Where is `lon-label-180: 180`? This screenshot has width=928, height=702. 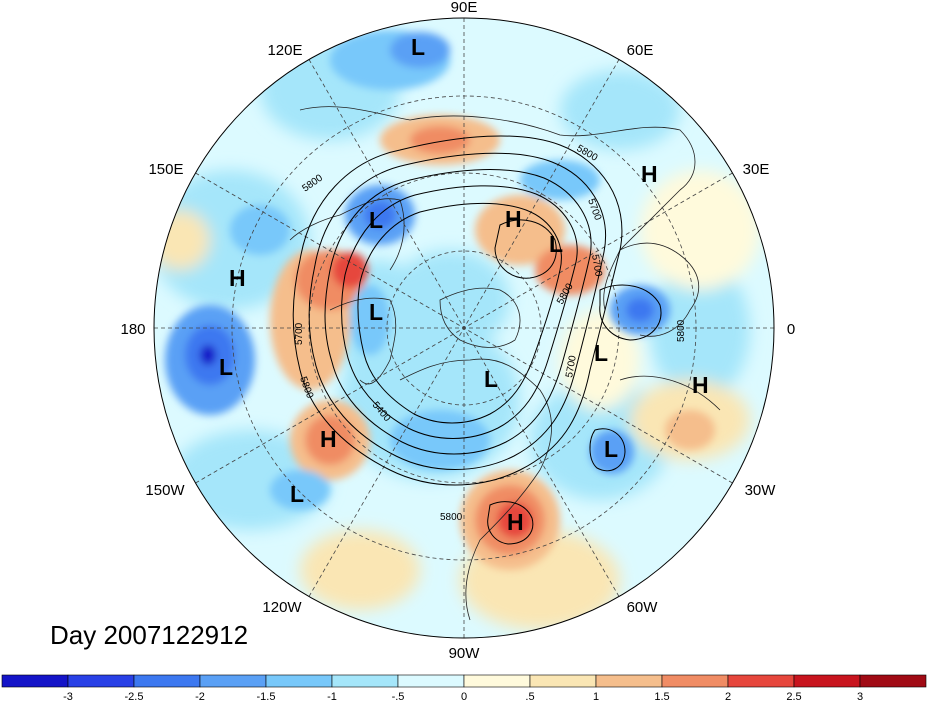
lon-label-180: 180 is located at coordinates (132, 329).